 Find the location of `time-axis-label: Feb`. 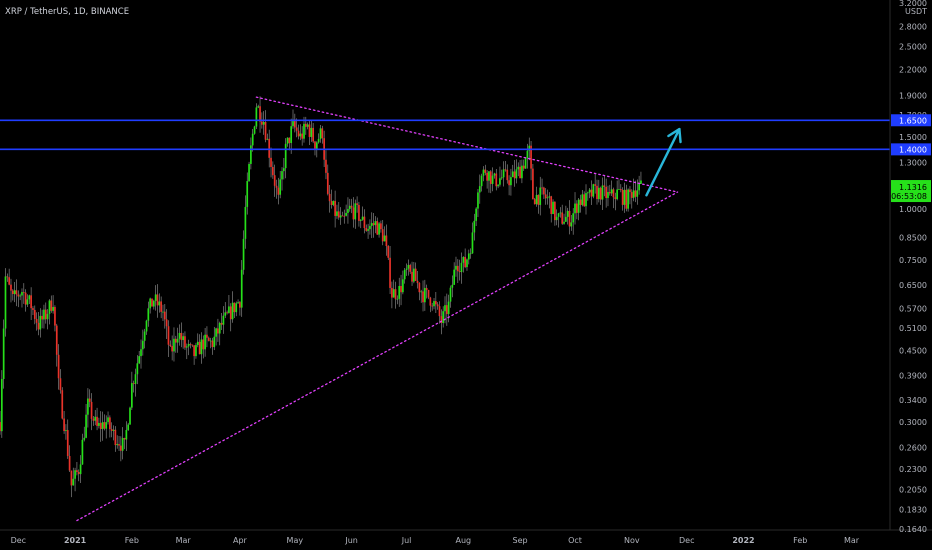

time-axis-label: Feb is located at coordinates (800, 540).